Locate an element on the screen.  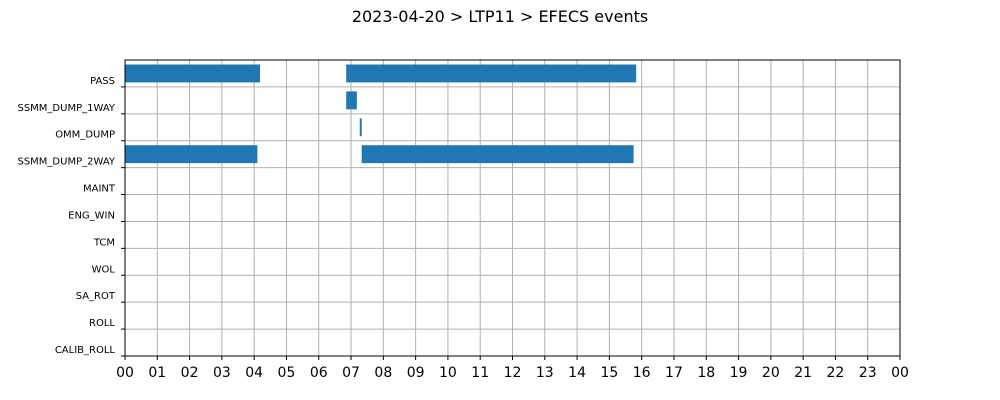
x-tick-label: 11 is located at coordinates (480, 373).